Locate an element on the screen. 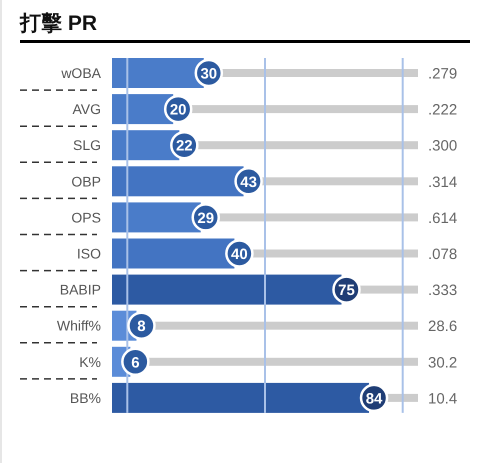 The height and width of the screenshot is (463, 479). text: .078 is located at coordinates (443, 254).